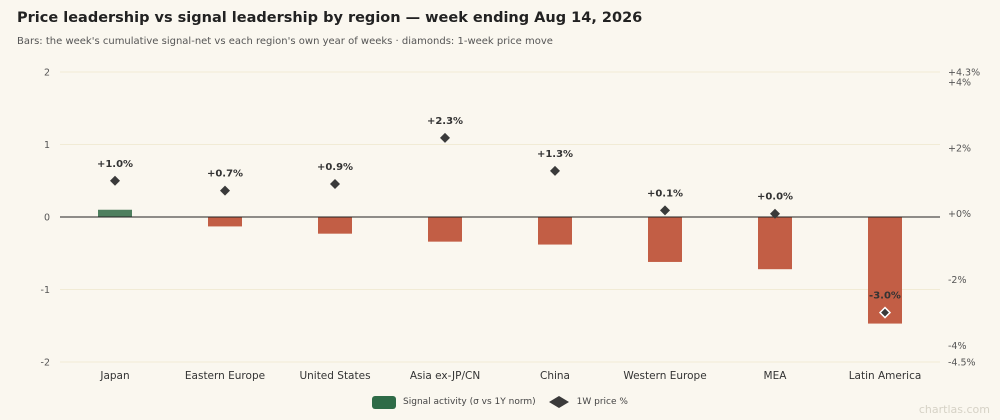  I want to click on legend-item-signal: Signal activity (σ vs 1Y norm), so click(454, 402).